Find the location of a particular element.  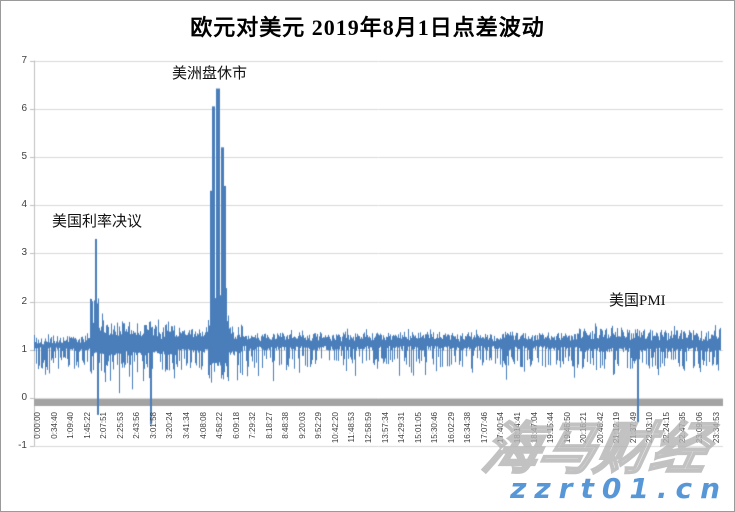

x-tick-label: 4:58:22 is located at coordinates (220, 425).